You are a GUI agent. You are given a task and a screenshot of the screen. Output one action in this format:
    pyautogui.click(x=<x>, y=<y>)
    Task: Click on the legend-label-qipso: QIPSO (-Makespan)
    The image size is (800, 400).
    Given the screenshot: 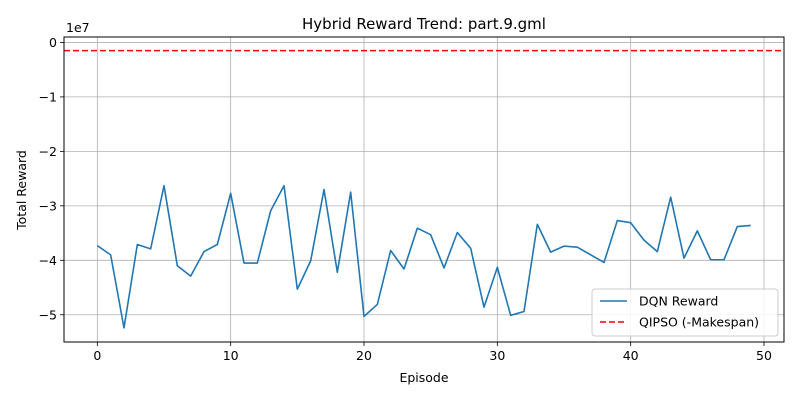 What is the action you would take?
    pyautogui.click(x=699, y=322)
    